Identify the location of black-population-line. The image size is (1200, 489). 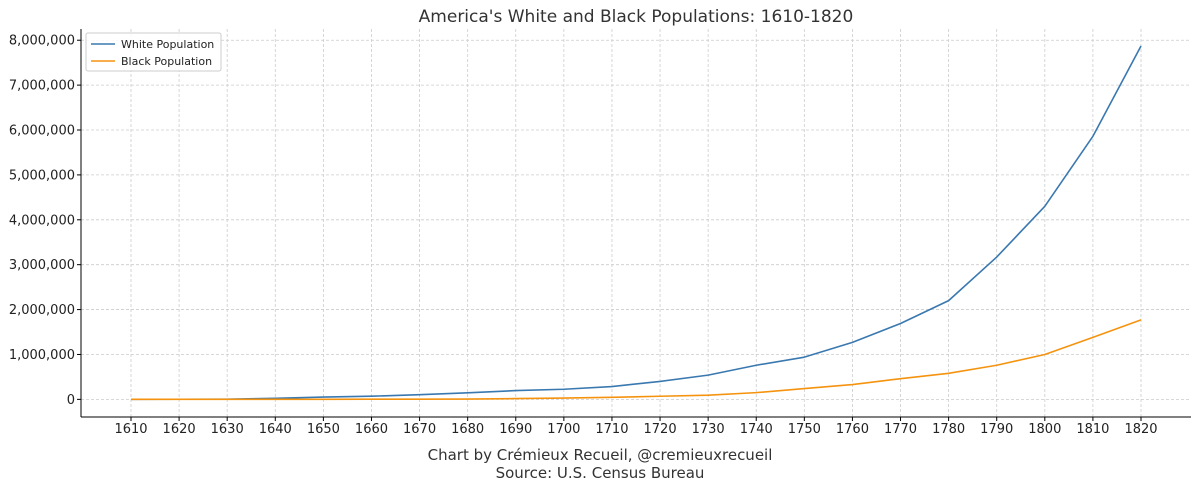
(636, 360).